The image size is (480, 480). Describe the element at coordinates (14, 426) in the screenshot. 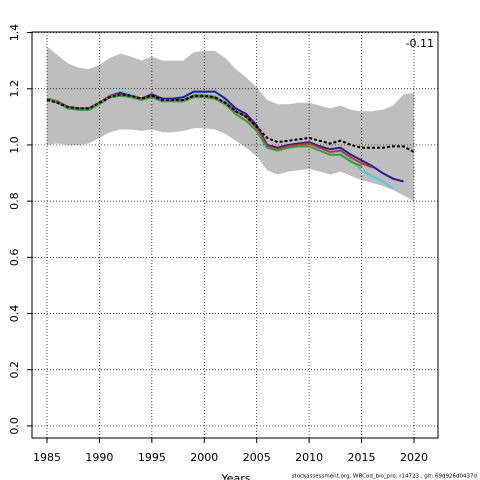

I see `y-tick-label: 0.0` at that location.